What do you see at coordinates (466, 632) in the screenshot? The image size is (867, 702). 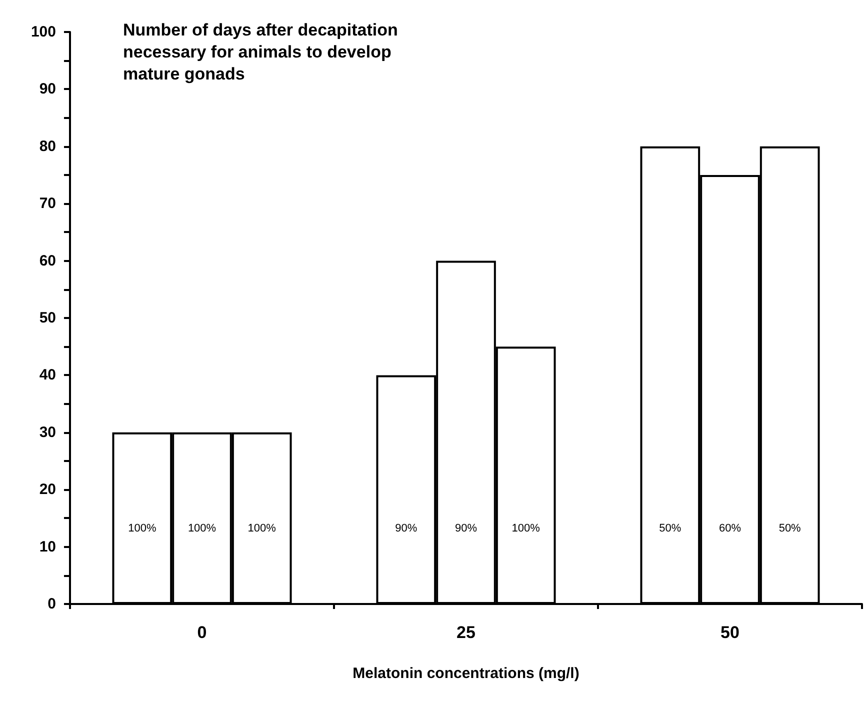 I see `x-tick-label: 25` at bounding box center [466, 632].